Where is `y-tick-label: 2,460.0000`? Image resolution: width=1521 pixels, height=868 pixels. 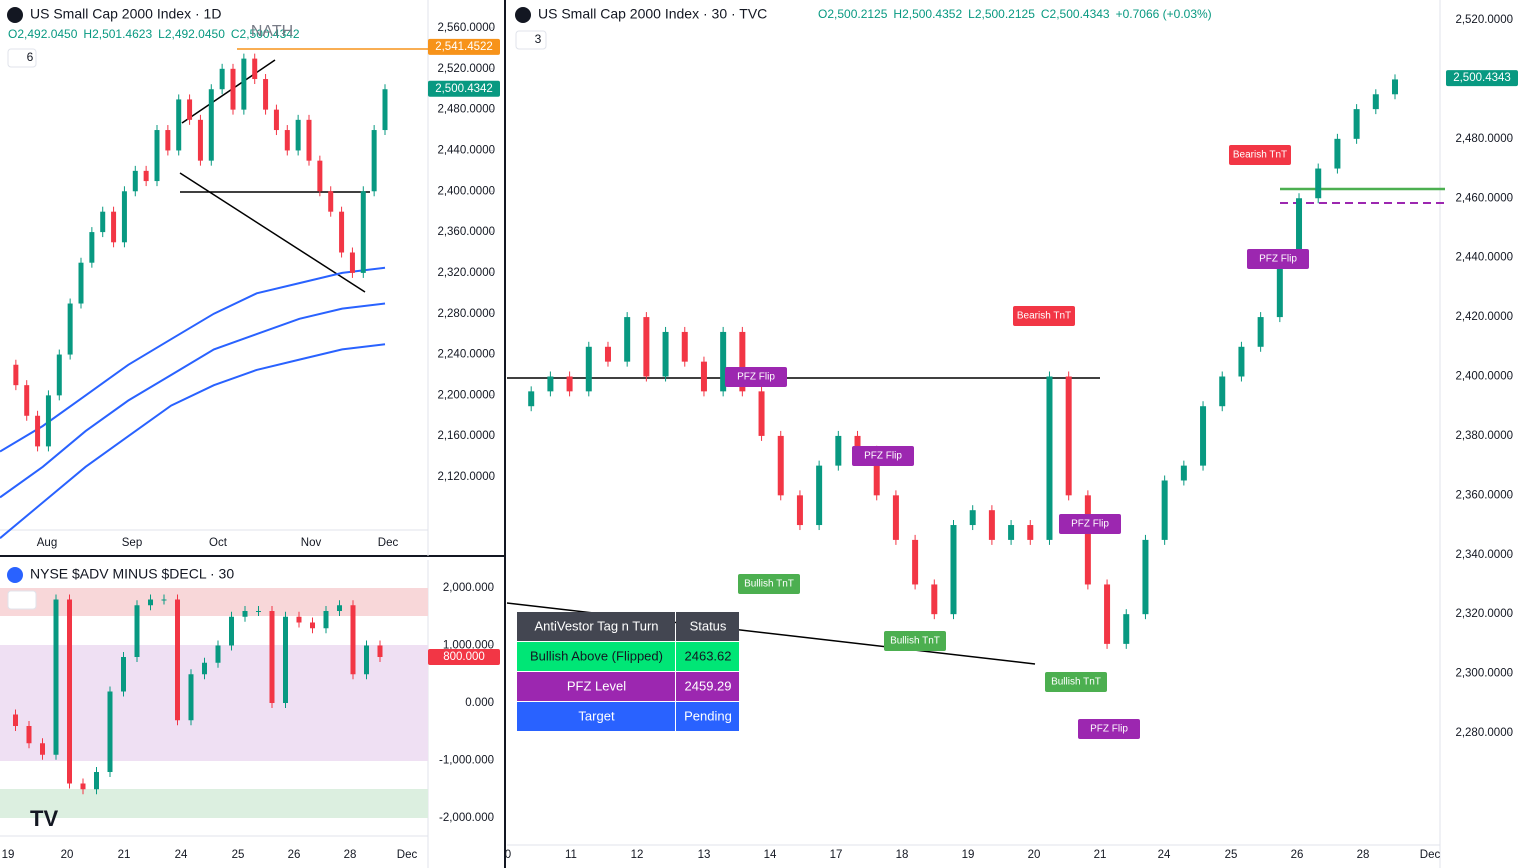 y-tick-label: 2,460.0000 is located at coordinates (1484, 198).